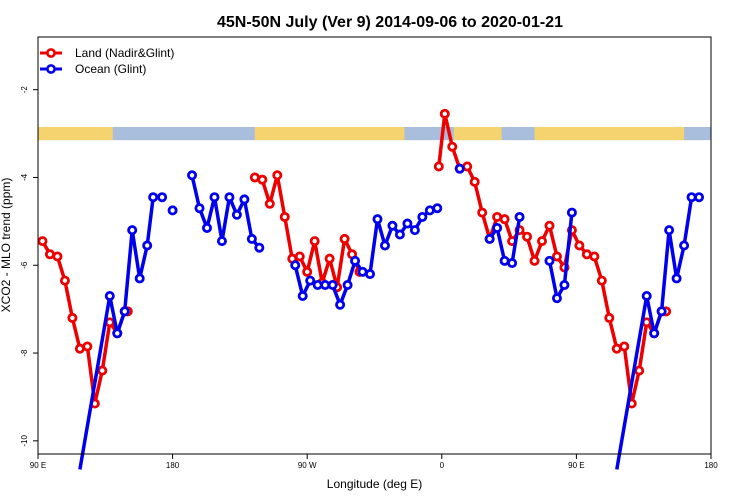 The image size is (750, 500). Describe the element at coordinates (442, 465) in the screenshot. I see `x-tick-label: 0` at that location.